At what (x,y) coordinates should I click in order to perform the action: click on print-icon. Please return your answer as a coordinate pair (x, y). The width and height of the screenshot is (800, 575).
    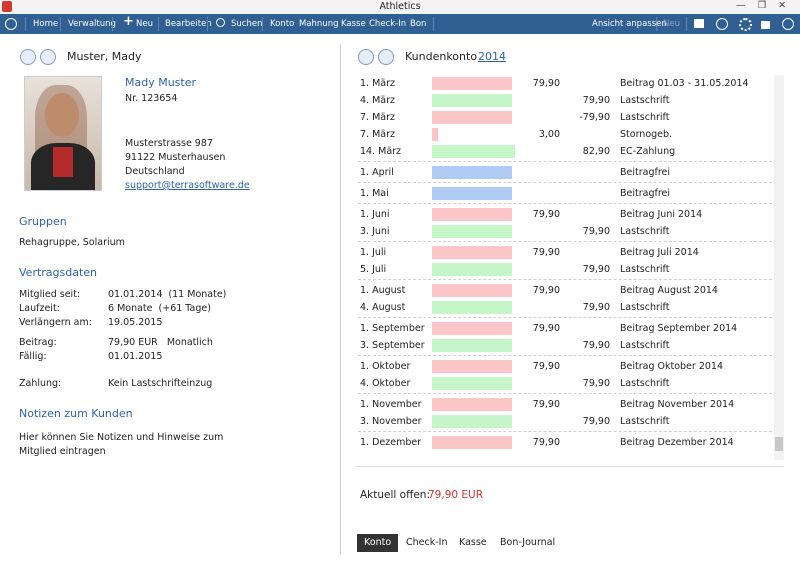
    Looking at the image, I should click on (699, 23).